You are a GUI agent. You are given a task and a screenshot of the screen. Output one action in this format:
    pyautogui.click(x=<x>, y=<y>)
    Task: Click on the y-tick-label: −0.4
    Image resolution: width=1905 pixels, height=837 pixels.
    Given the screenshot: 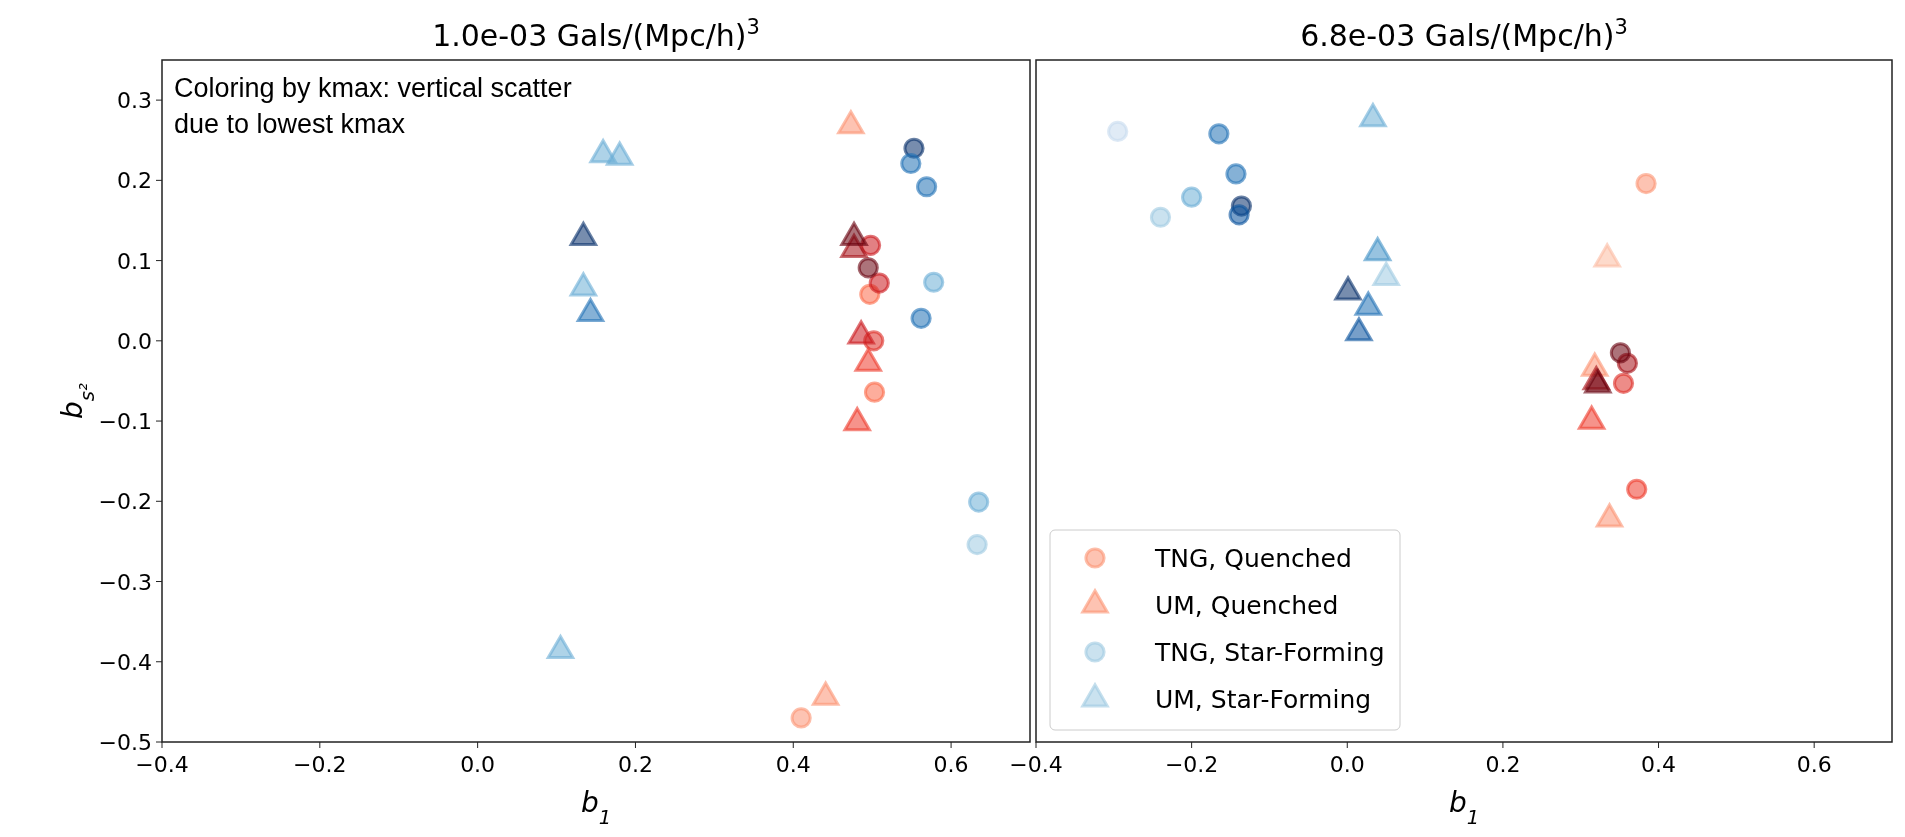 What is the action you would take?
    pyautogui.click(x=125, y=662)
    